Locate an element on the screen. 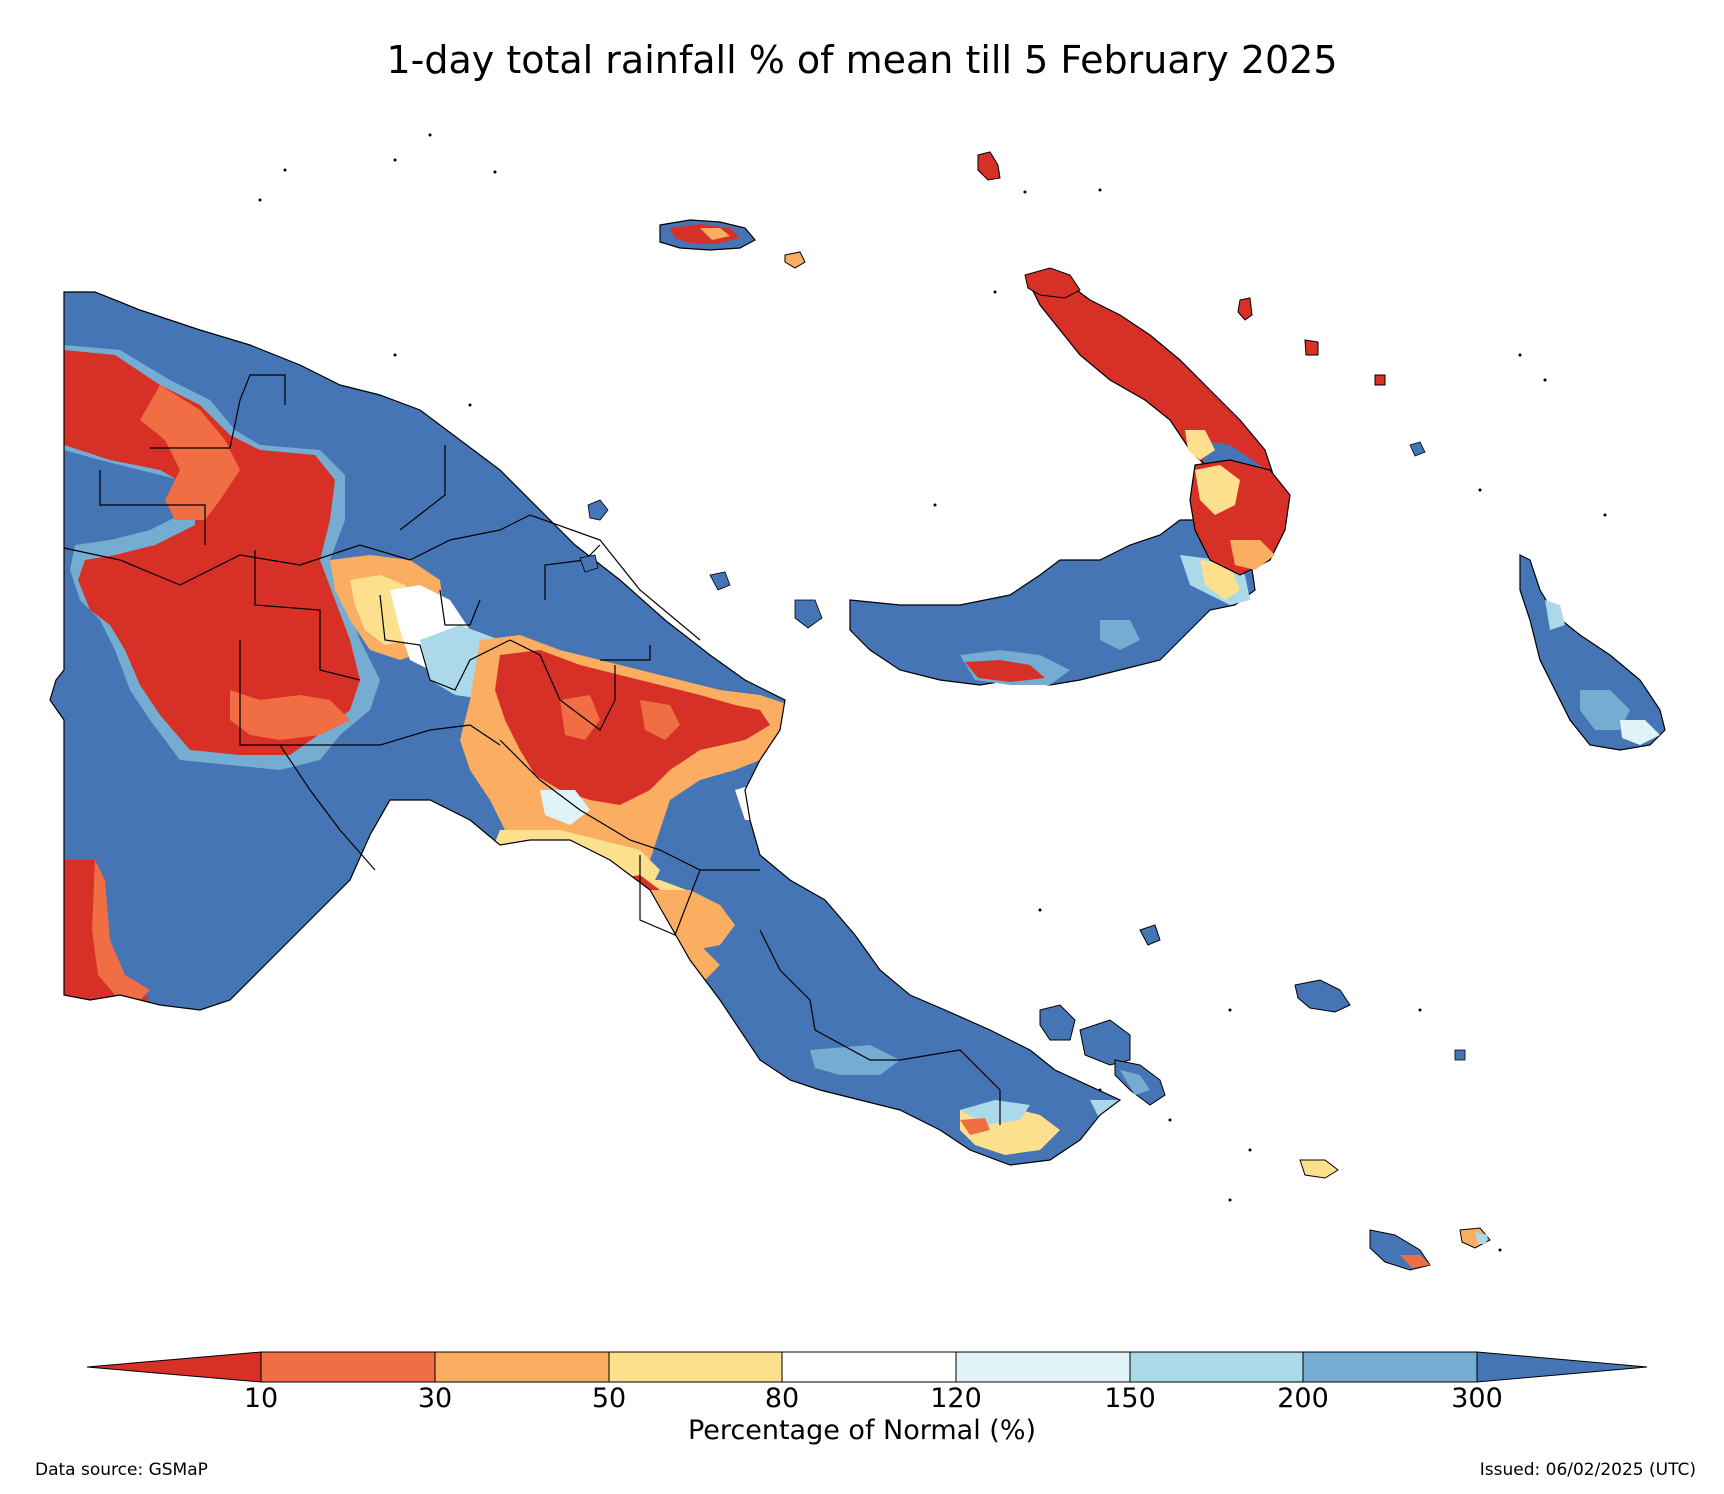  colorbar-tick-label: 300 is located at coordinates (1477, 1398).